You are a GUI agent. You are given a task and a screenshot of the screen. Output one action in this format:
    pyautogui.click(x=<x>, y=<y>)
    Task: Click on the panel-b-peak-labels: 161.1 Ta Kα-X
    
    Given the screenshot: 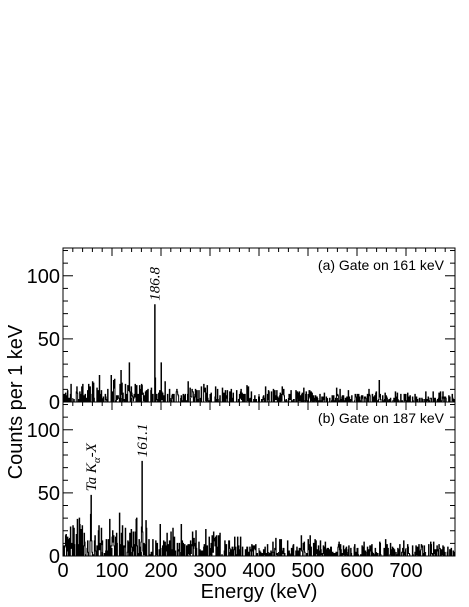 What is the action you would take?
    pyautogui.click(x=117, y=458)
    